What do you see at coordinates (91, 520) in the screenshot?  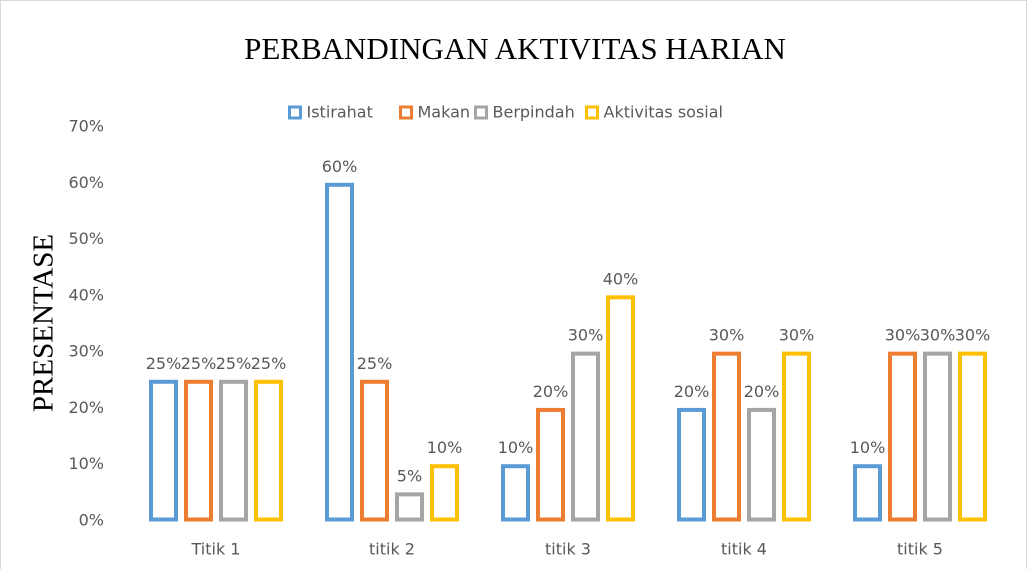 I see `y-tick-label: 0%` at bounding box center [91, 520].